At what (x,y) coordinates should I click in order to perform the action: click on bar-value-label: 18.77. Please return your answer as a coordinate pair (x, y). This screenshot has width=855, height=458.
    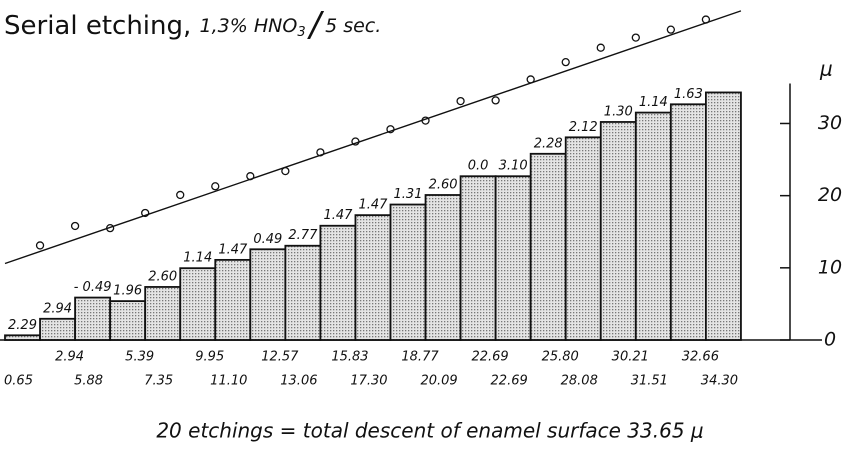
    Looking at the image, I should click on (420, 357).